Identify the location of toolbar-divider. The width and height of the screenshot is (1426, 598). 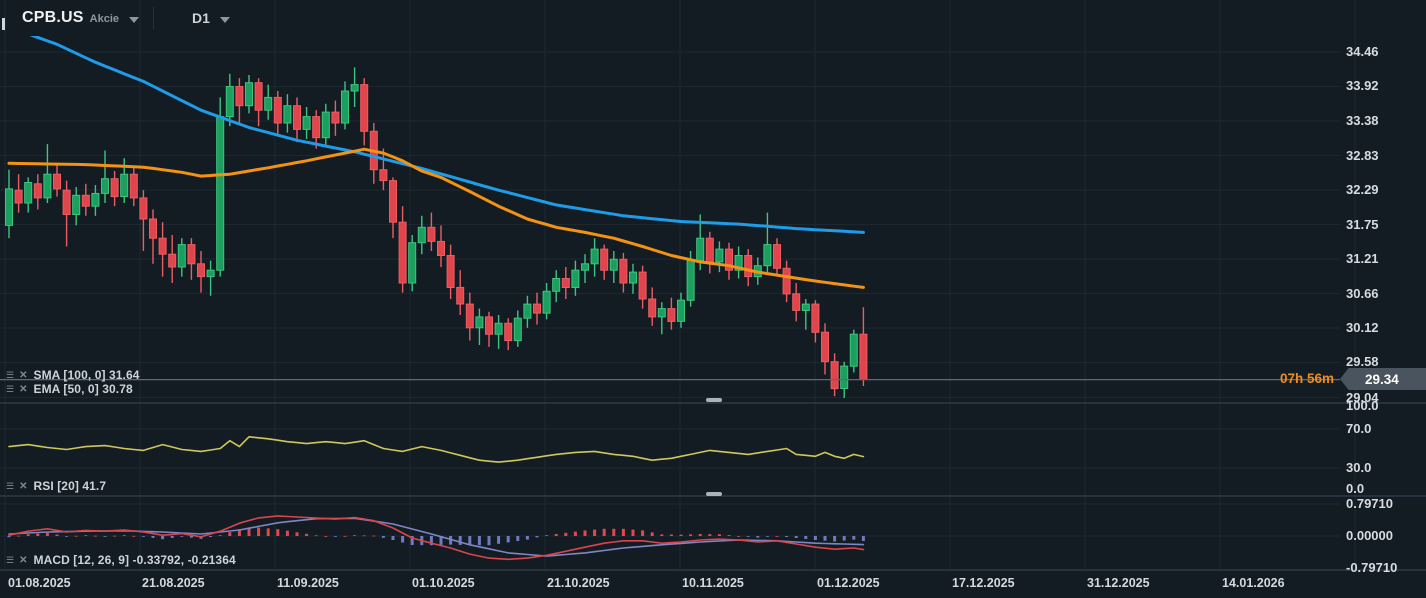
(154, 18).